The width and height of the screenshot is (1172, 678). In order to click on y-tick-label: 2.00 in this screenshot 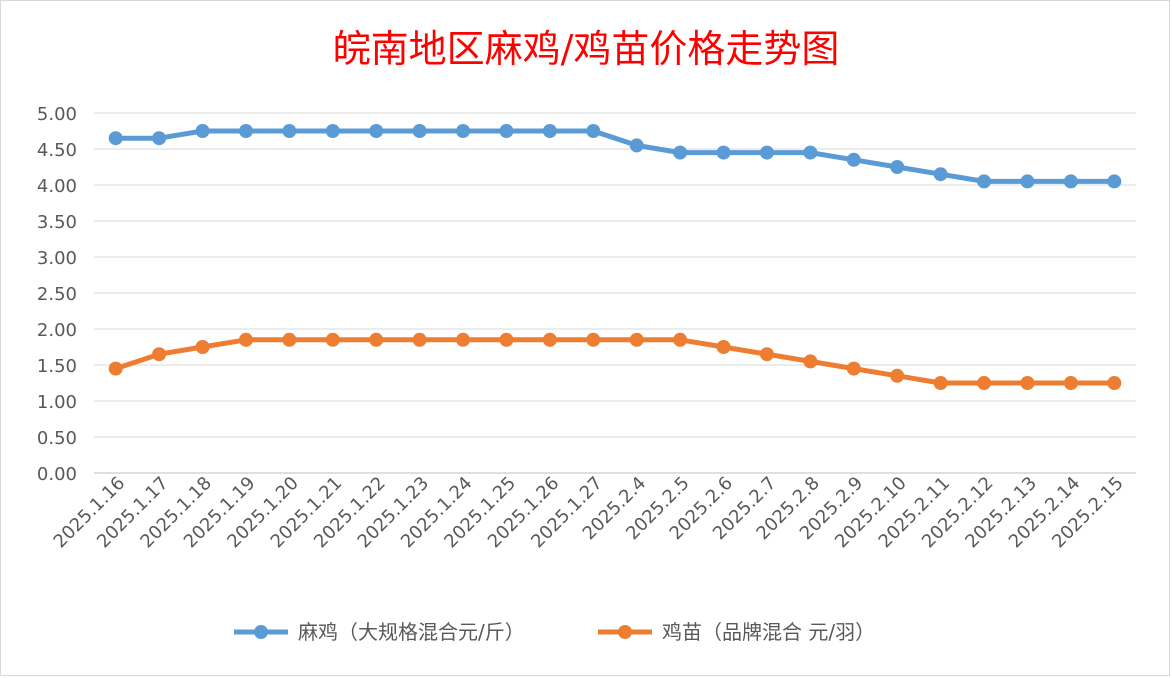, I will do `click(57, 330)`.